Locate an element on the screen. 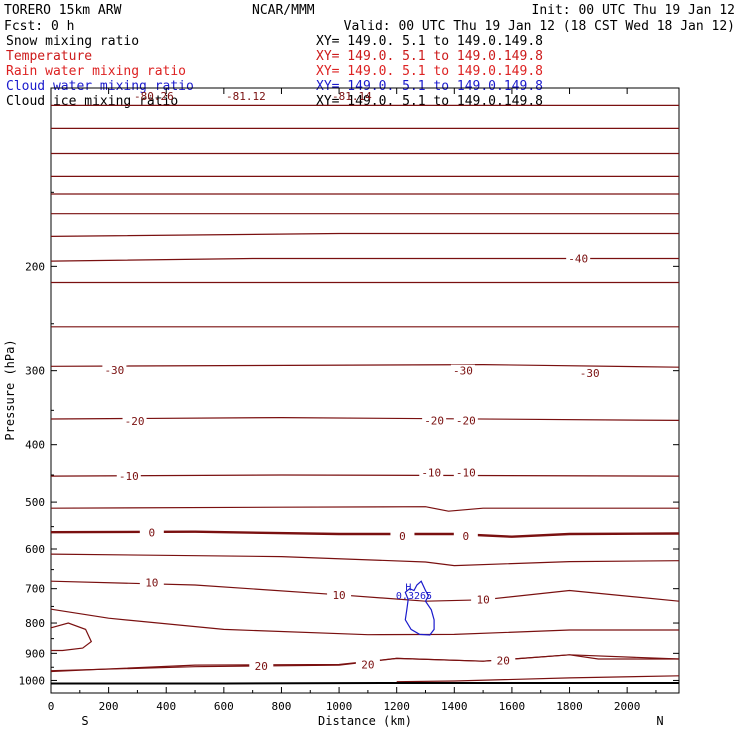 The image size is (740, 740). y-tick-label: 1000 is located at coordinates (32, 680).